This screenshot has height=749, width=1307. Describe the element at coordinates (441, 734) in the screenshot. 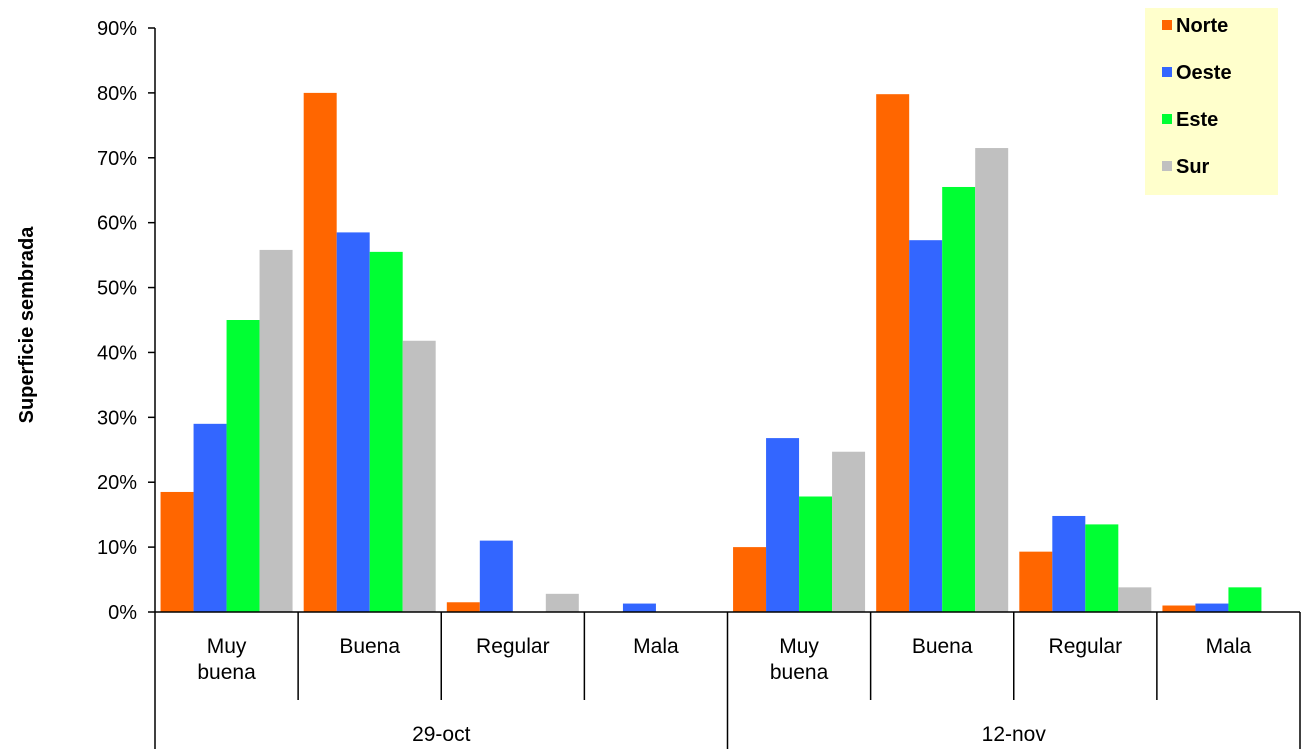

I see `x-group-label: 29-oct` at that location.